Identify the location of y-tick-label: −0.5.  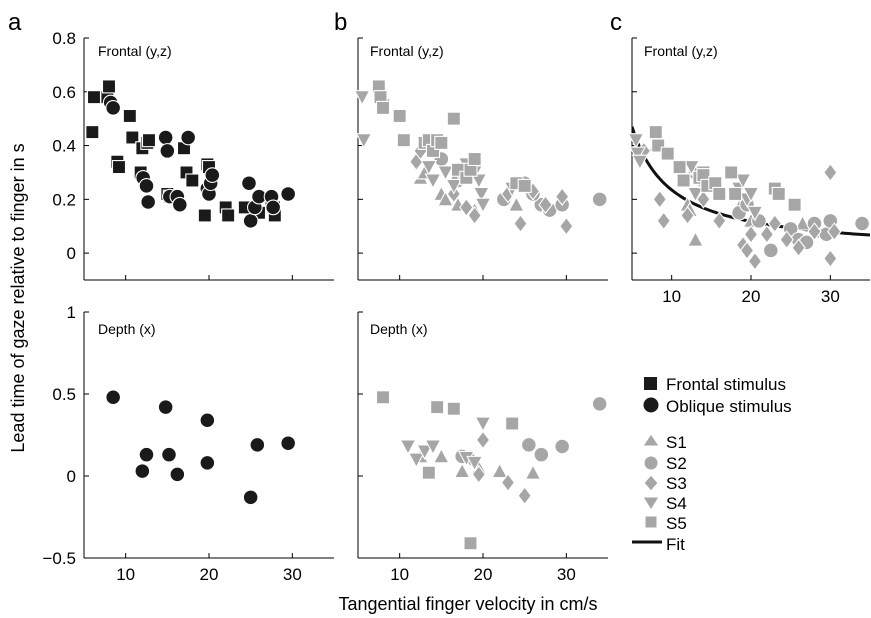
(59, 558).